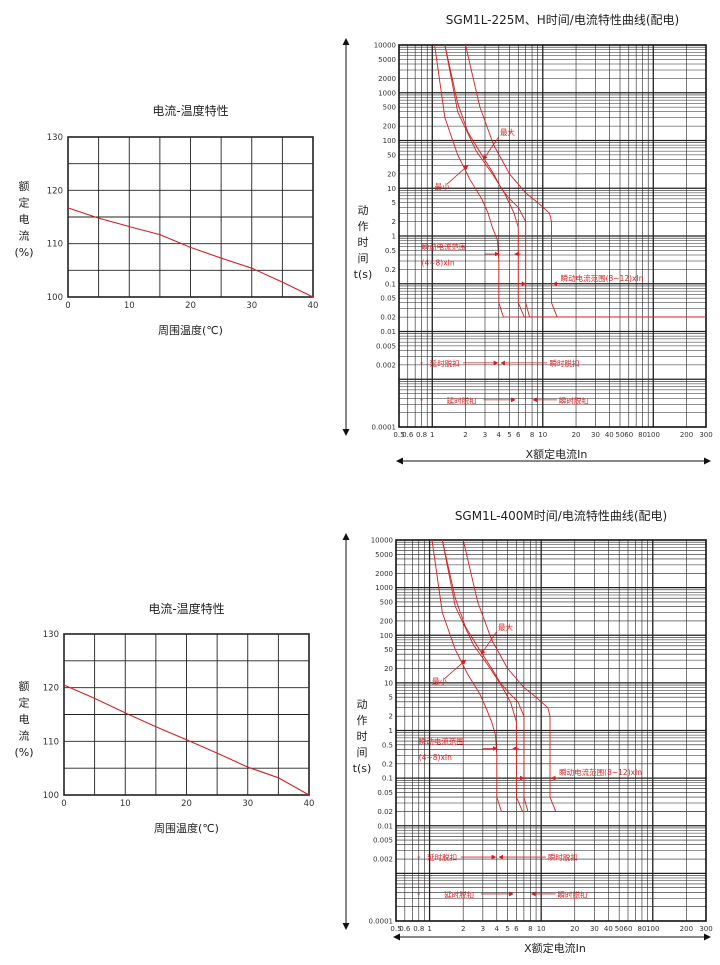  What do you see at coordinates (24, 203) in the screenshot?
I see `temp-y-axis-label: 定` at bounding box center [24, 203].